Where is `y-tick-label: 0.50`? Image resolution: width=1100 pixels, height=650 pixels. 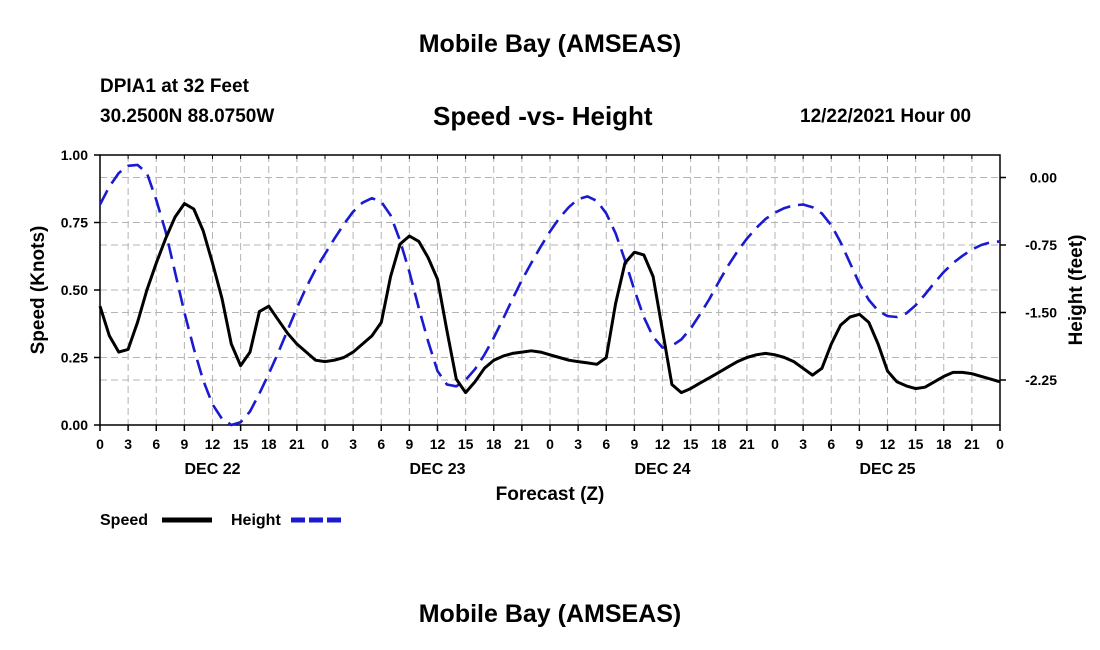 y-tick-label: 0.50 is located at coordinates (74, 290).